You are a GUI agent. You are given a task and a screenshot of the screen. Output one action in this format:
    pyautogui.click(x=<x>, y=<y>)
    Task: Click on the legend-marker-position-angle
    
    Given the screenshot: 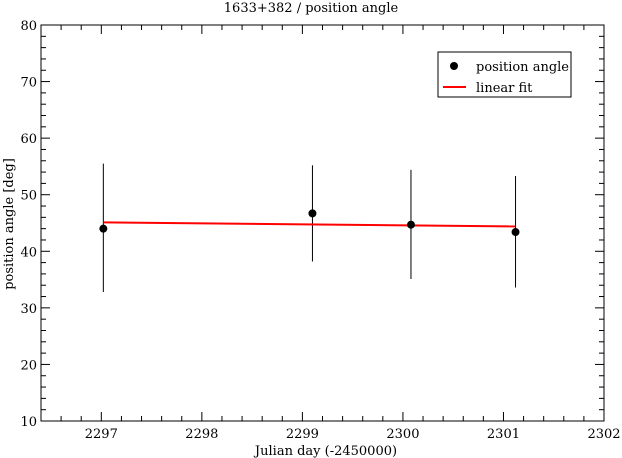 What is the action you would take?
    pyautogui.click(x=454, y=66)
    